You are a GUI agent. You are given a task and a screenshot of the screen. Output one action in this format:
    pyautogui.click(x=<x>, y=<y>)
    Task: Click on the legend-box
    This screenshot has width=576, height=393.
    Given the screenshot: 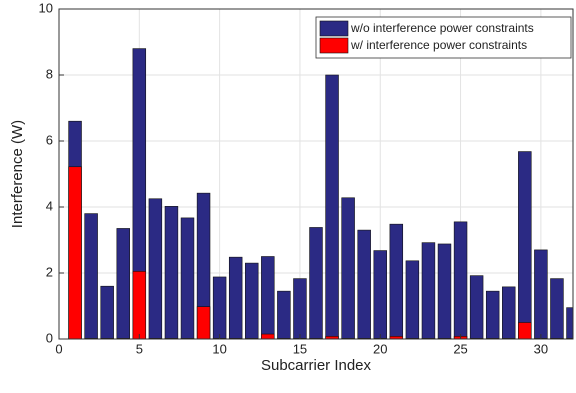 What is the action you would take?
    pyautogui.click(x=443, y=37)
    